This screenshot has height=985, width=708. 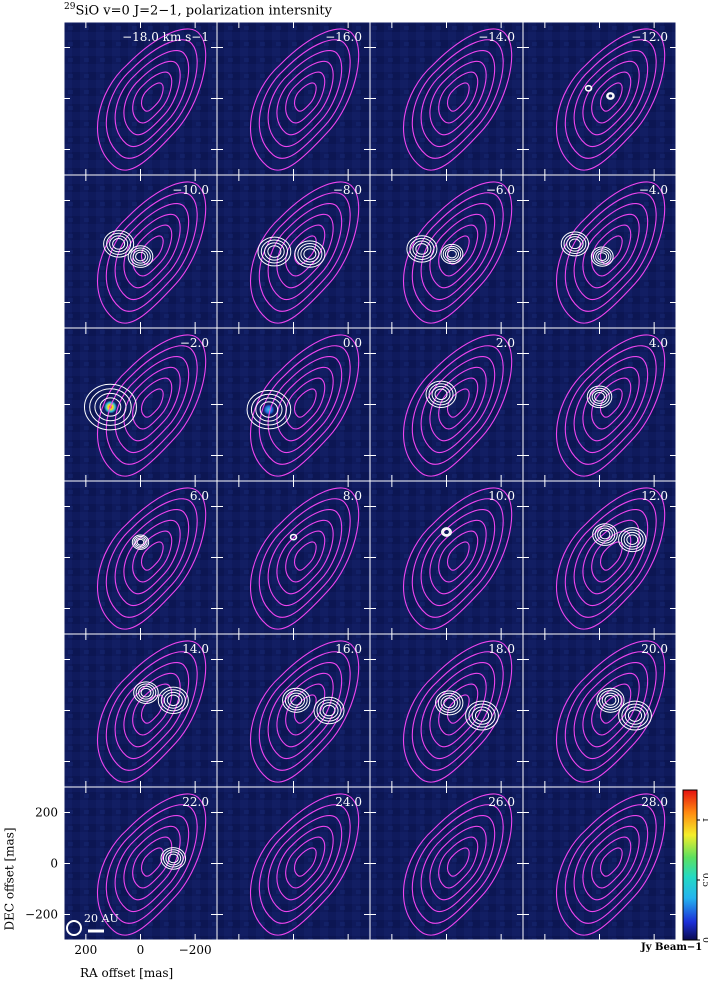 I want to click on channel-panel: 0.0, so click(x=293, y=404).